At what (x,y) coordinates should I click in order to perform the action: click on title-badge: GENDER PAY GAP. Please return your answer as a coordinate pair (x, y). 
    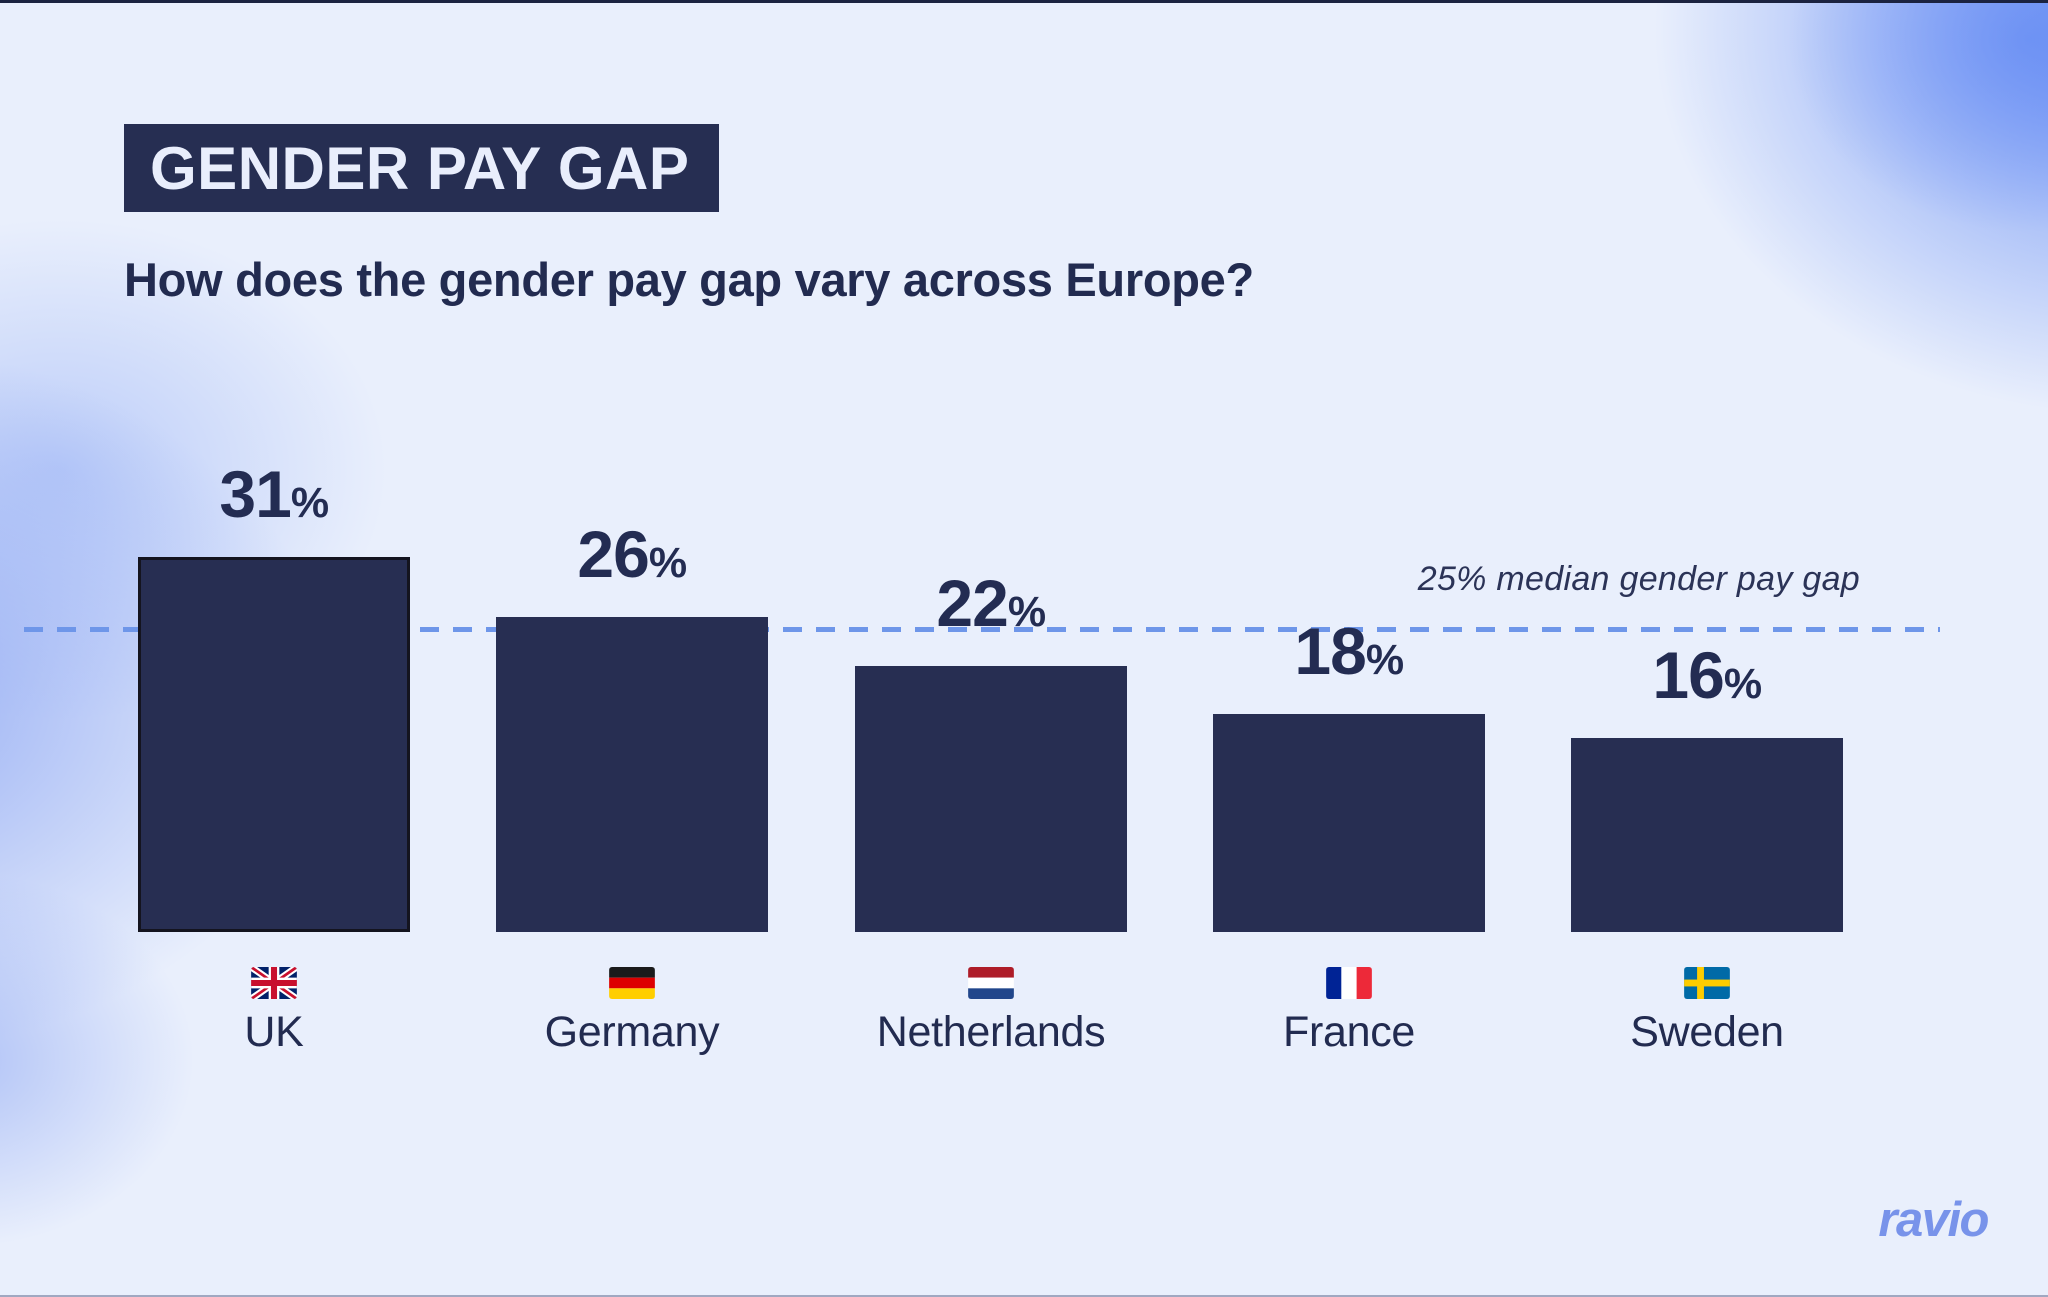
    Looking at the image, I should click on (422, 168).